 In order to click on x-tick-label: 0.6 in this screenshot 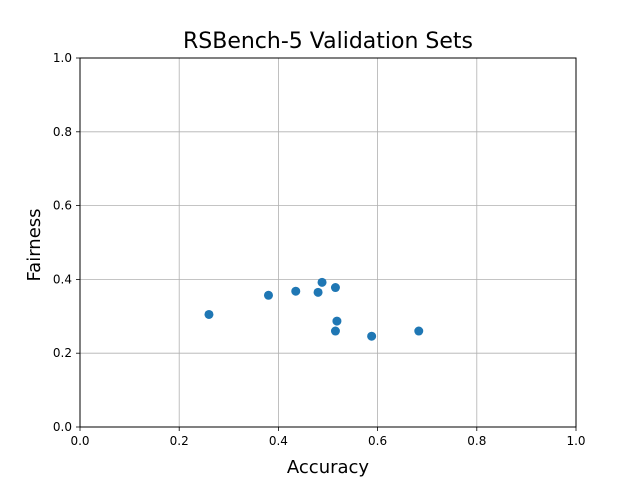, I will do `click(377, 441)`.